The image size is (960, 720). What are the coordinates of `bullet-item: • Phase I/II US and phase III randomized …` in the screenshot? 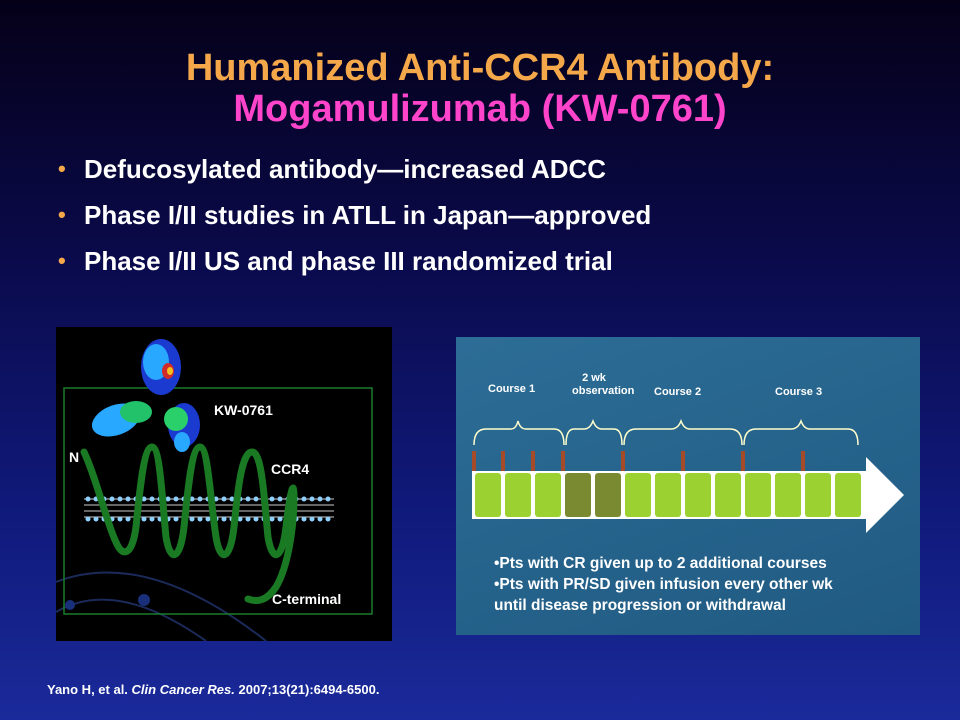 It's located at (354, 265).